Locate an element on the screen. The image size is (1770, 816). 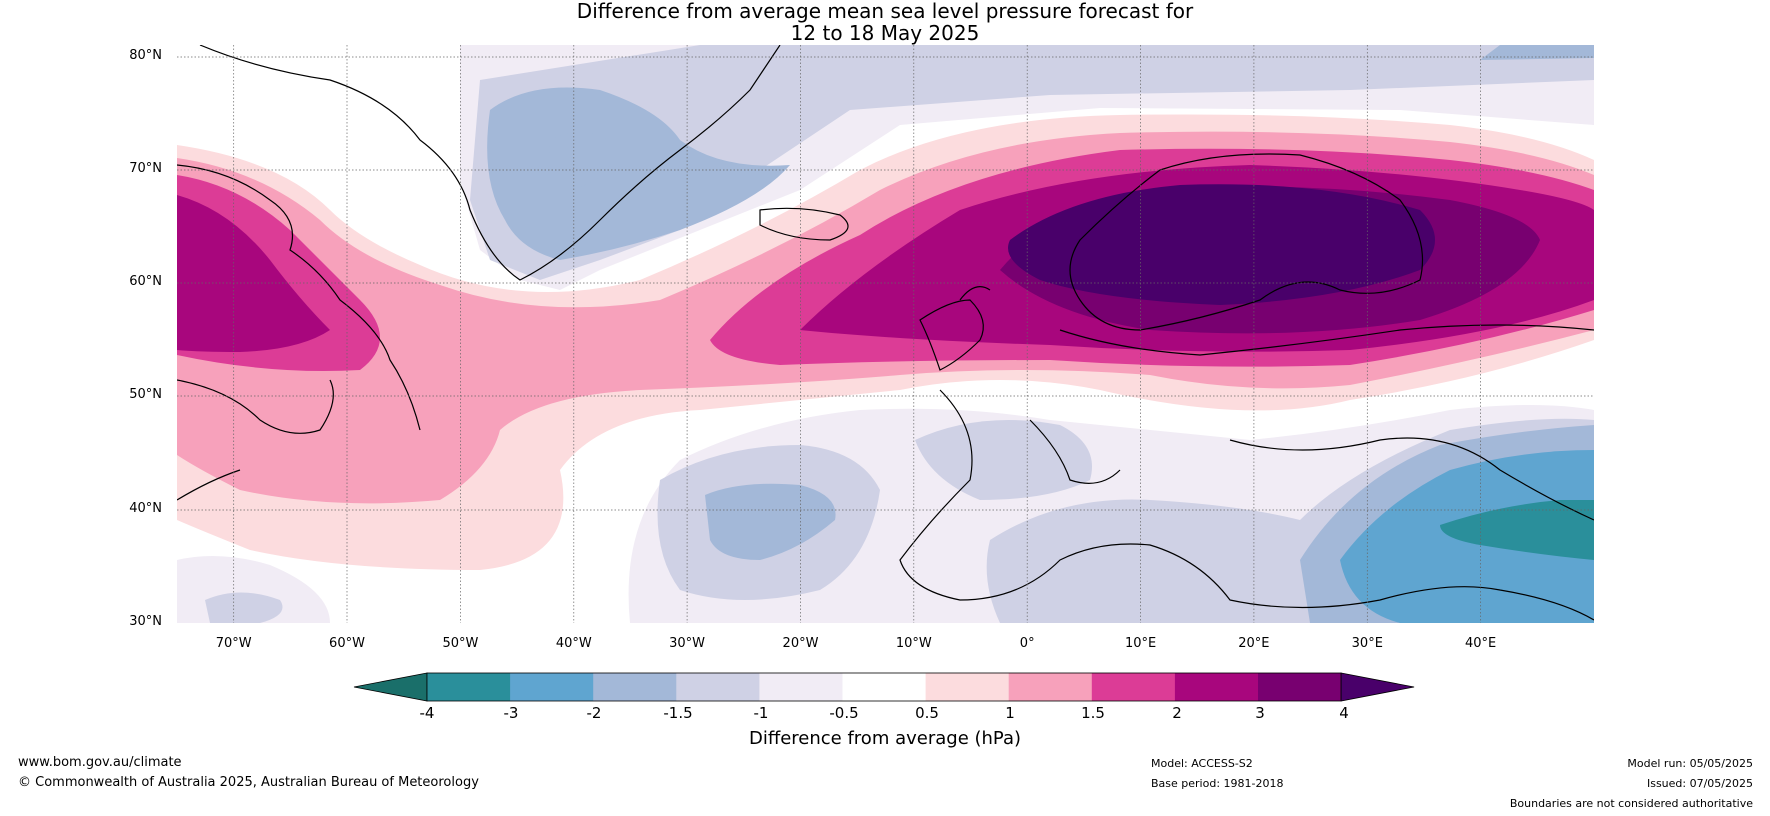
map-title-line2: 12 to 18 May 2025 is located at coordinates (885, 33).